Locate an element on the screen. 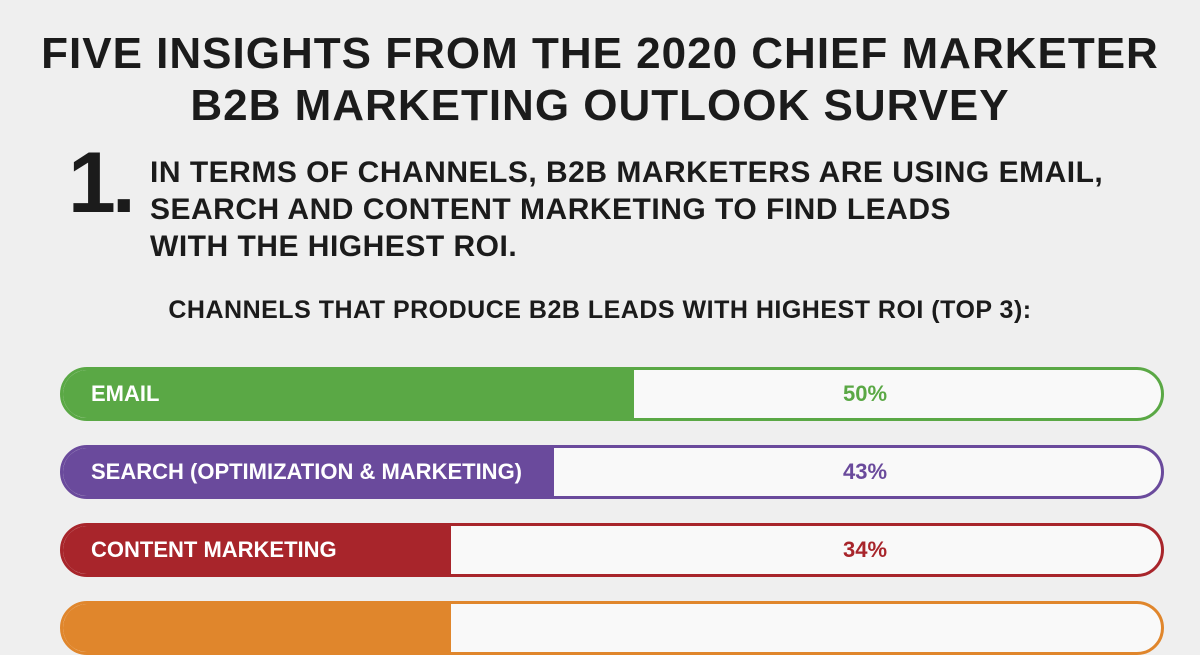 The height and width of the screenshot is (655, 1200). bar-value-label: 34% is located at coordinates (865, 549).